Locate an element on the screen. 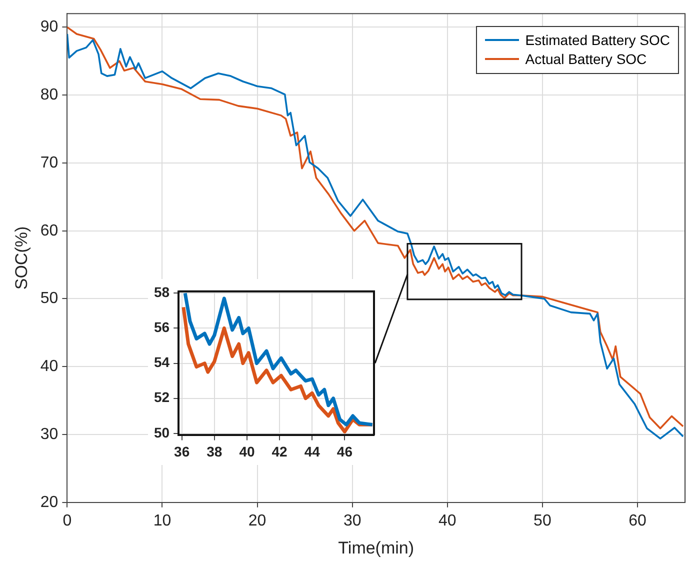  y-tick-label: 70 is located at coordinates (49, 163).